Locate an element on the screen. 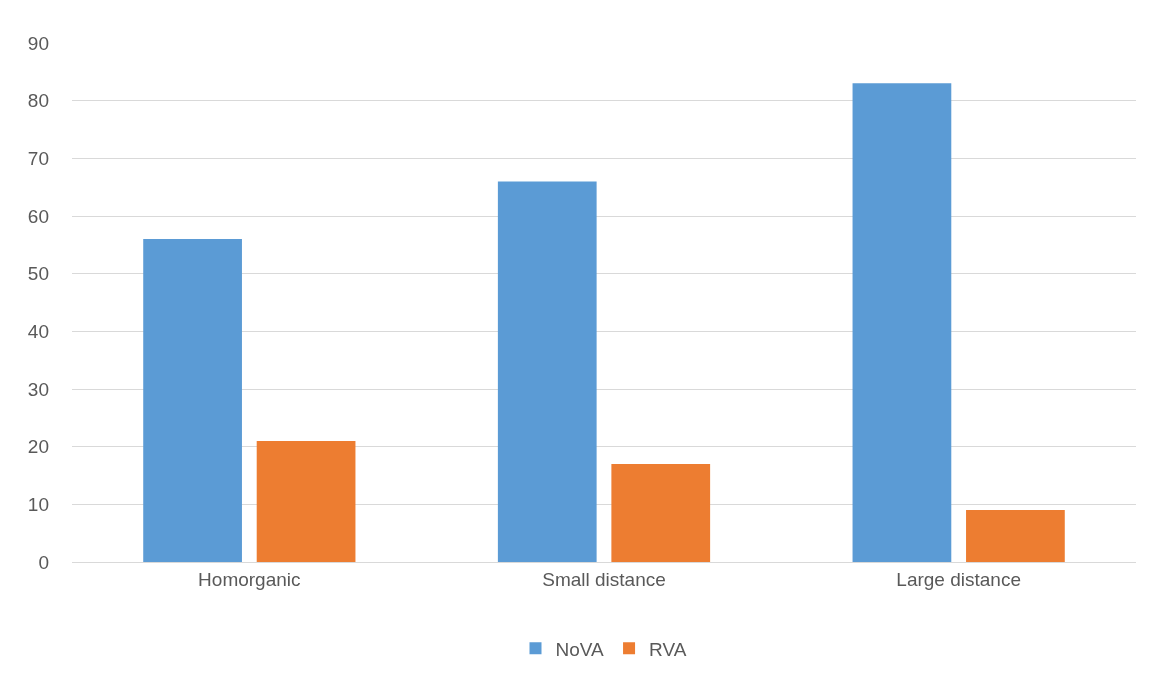 The image size is (1151, 680). y-tick-label: 40 is located at coordinates (38, 331).